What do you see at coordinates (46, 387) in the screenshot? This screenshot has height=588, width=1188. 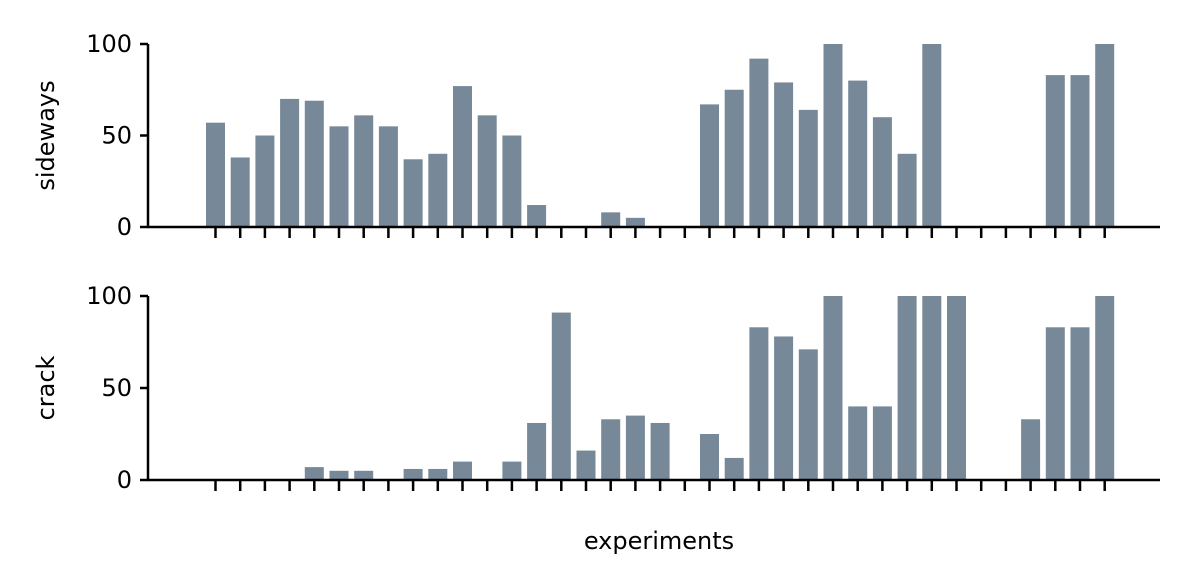 I see `y-axis-label: crack` at bounding box center [46, 387].